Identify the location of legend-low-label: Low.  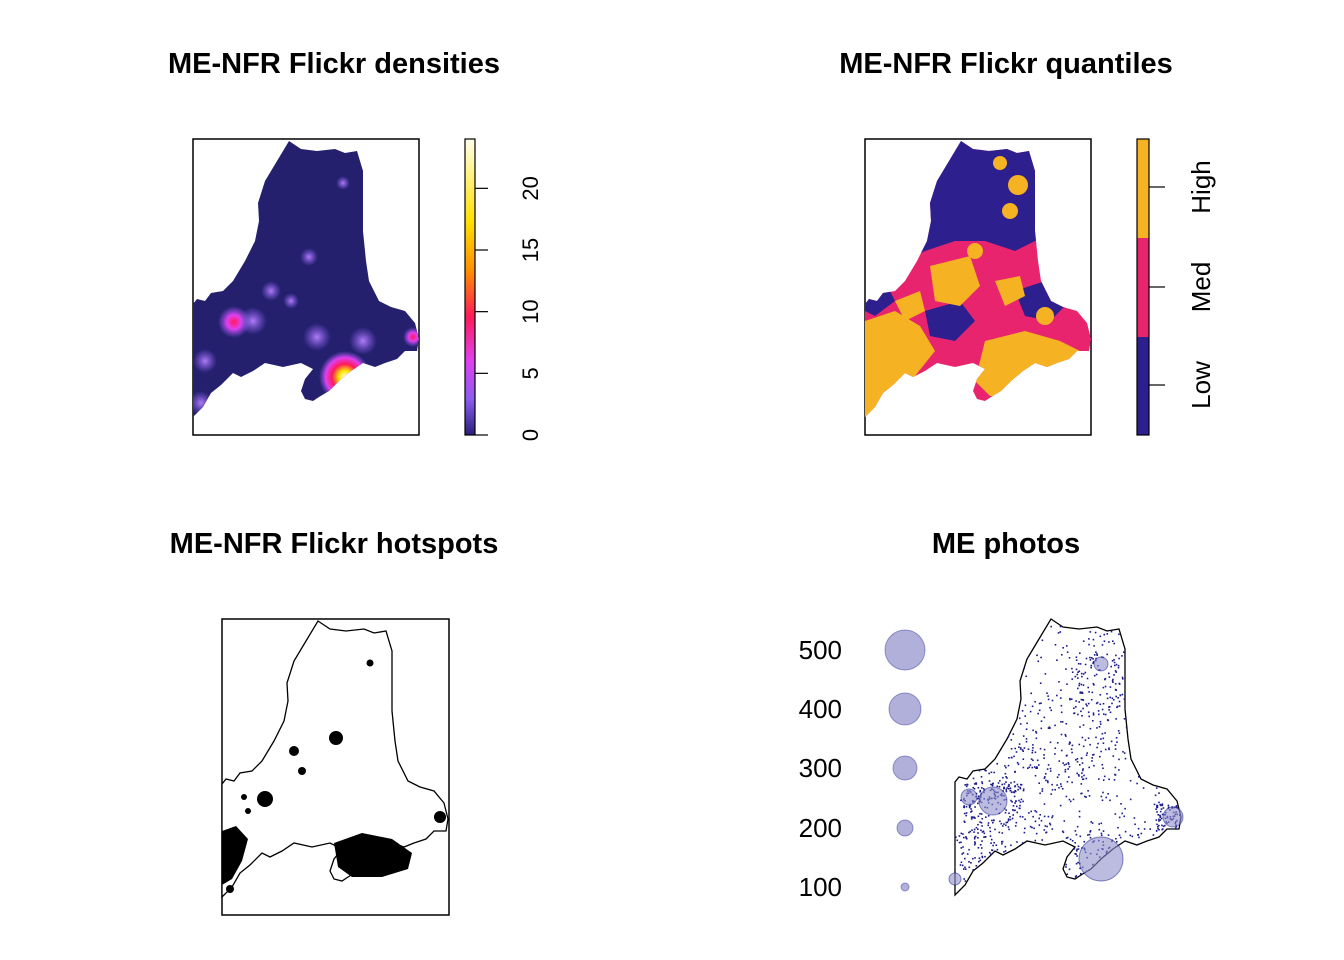
(1201, 385).